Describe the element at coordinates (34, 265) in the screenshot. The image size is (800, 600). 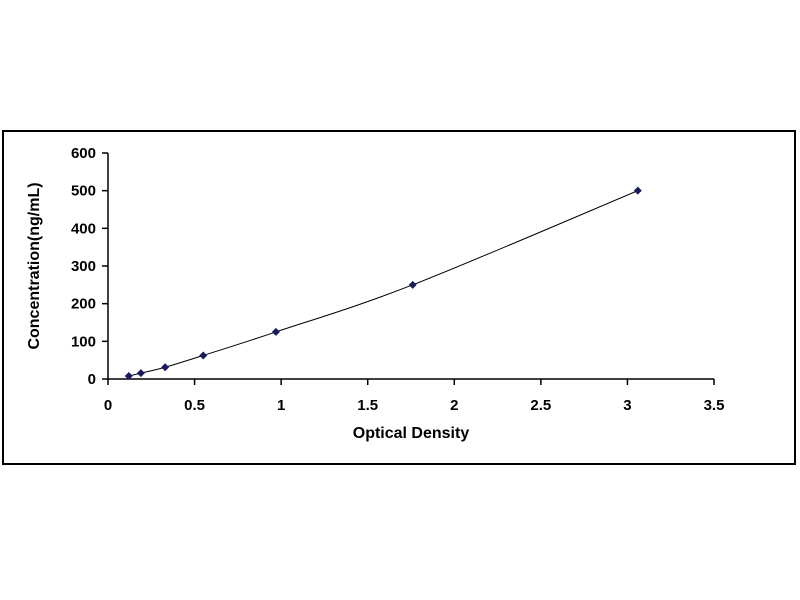
I see `y-axis-title: Concentration(ng/mL)` at that location.